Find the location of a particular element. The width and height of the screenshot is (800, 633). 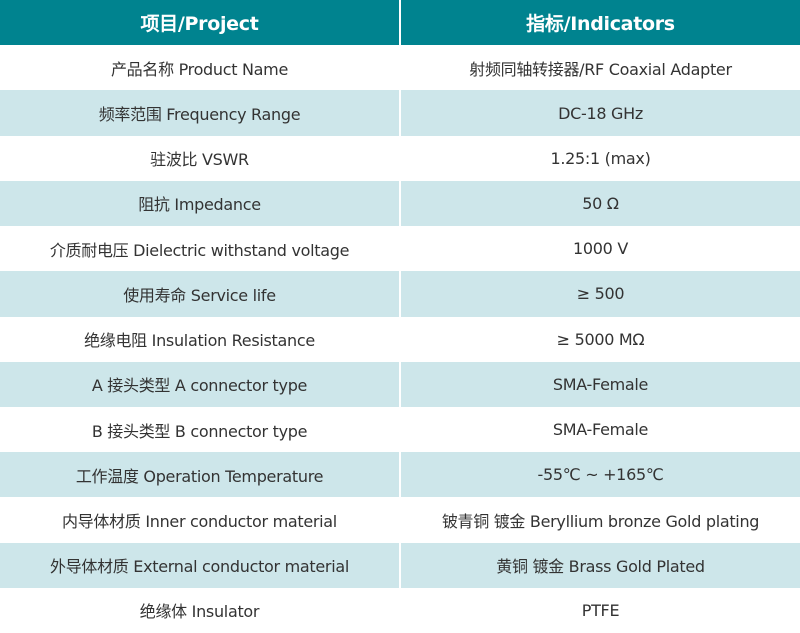

table-row: 绝缘电阻 Insulation Resistance ≥ 5000 MΩ is located at coordinates (400, 339).